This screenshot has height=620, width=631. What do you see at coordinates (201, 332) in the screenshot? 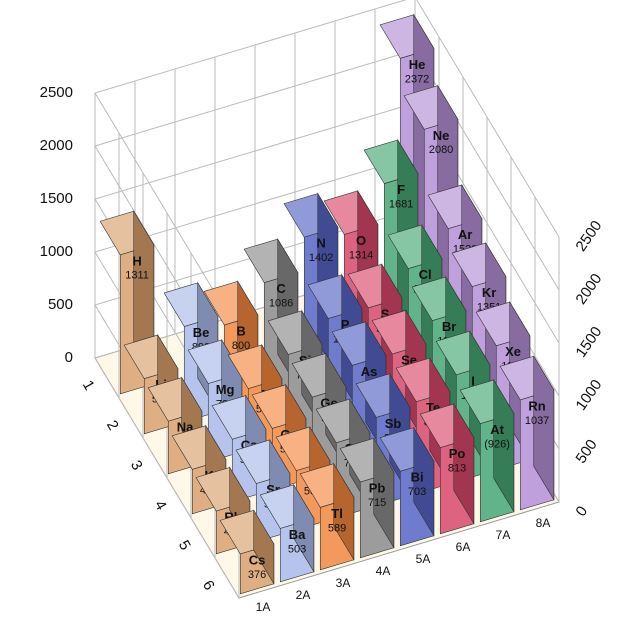
I see `element-symbol: Be` at bounding box center [201, 332].